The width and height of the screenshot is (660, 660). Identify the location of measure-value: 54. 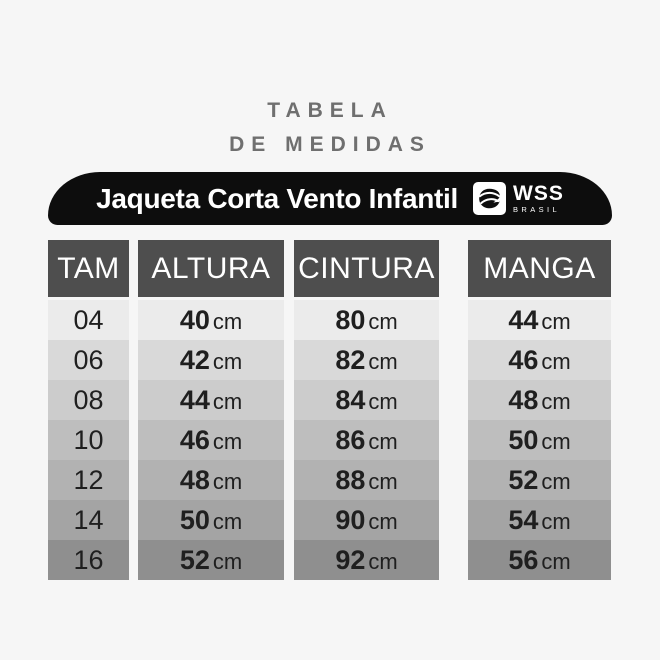
(523, 520).